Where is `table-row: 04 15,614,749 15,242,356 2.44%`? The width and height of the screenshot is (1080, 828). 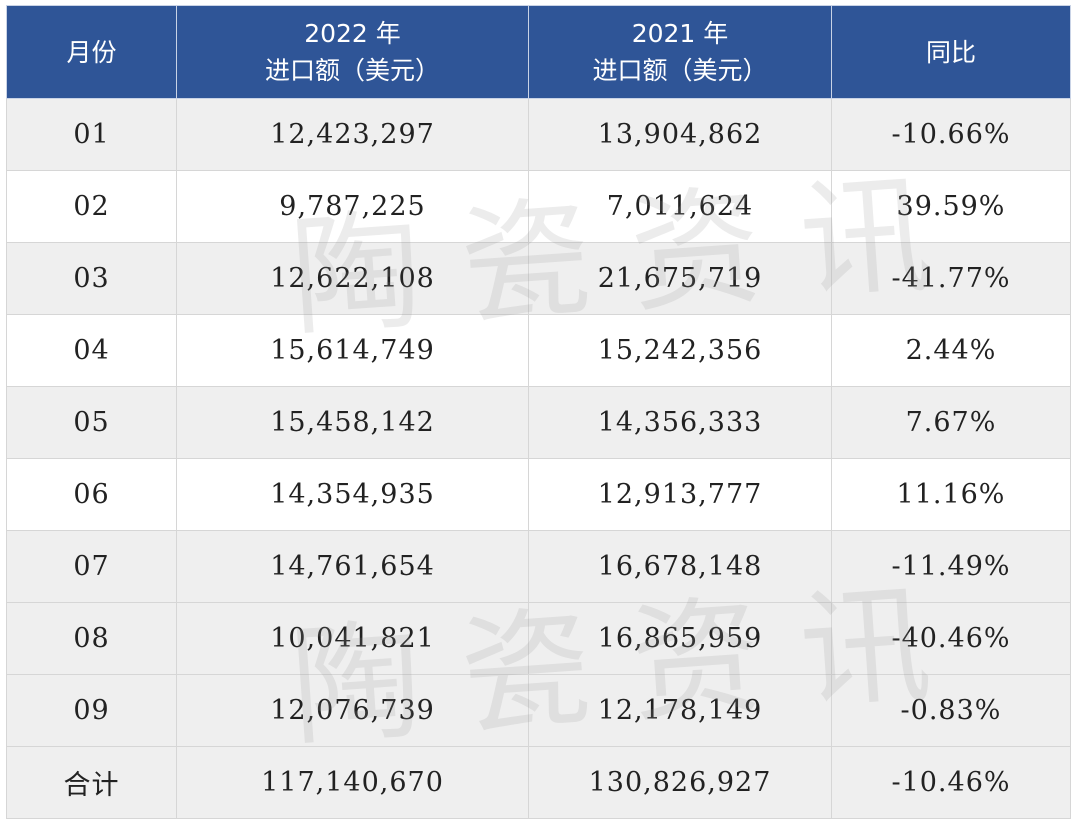 table-row: 04 15,614,749 15,242,356 2.44% is located at coordinates (538, 350).